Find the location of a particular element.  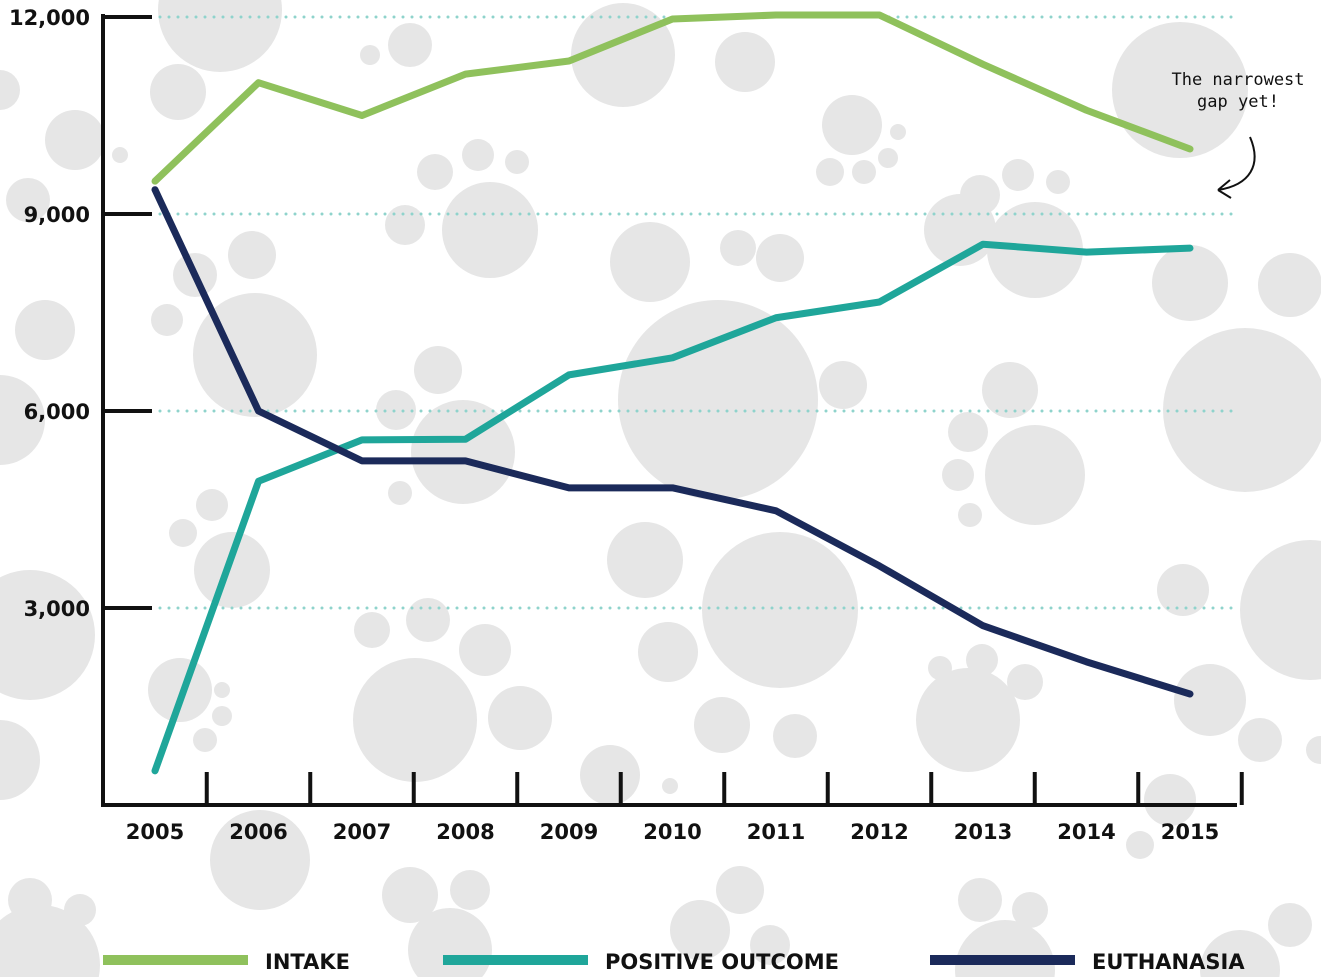

annotation-arrow is located at coordinates (1236, 167).